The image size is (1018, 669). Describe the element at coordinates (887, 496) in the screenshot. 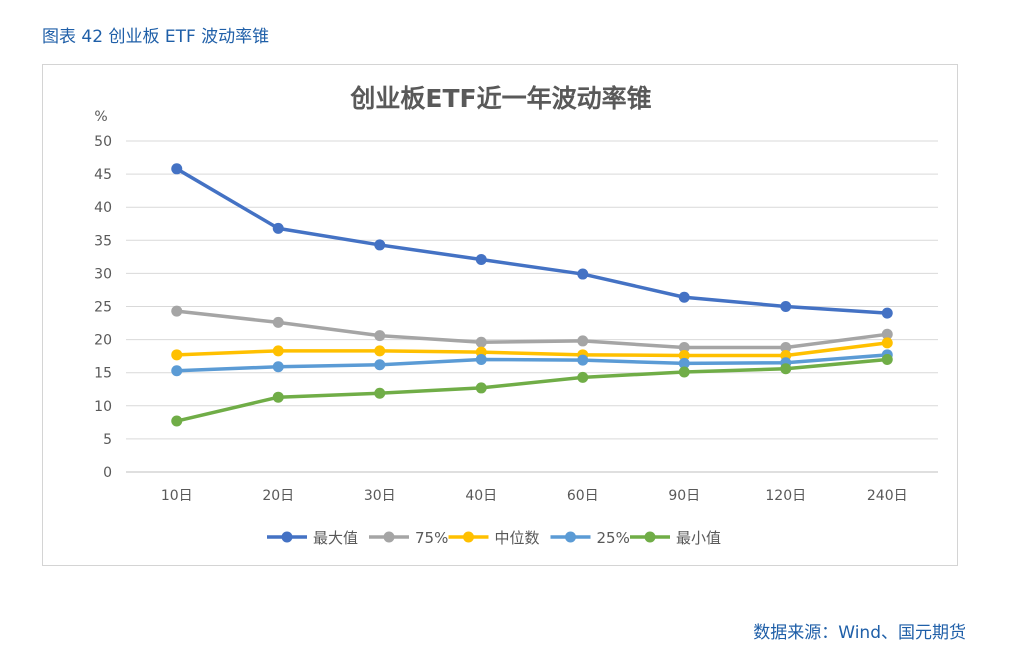

I see `x-tick-label: 240日` at that location.